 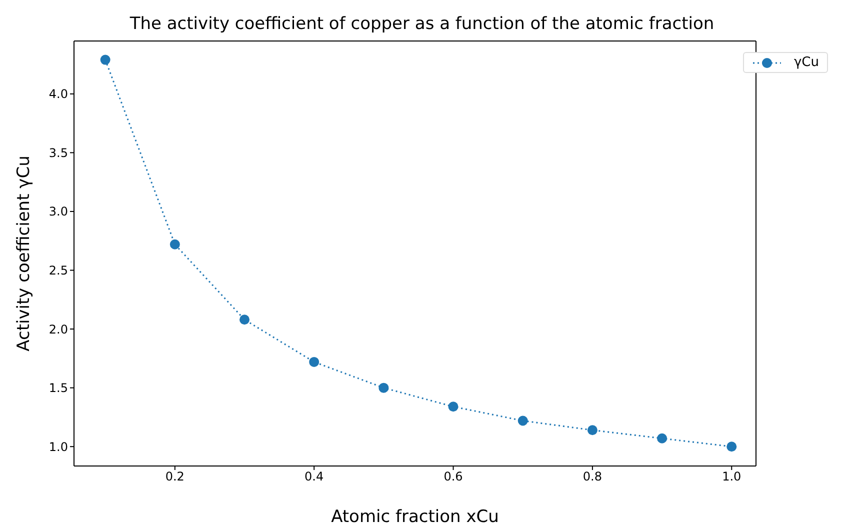 What do you see at coordinates (58, 271) in the screenshot?
I see `y-tick-label: 2.5` at bounding box center [58, 271].